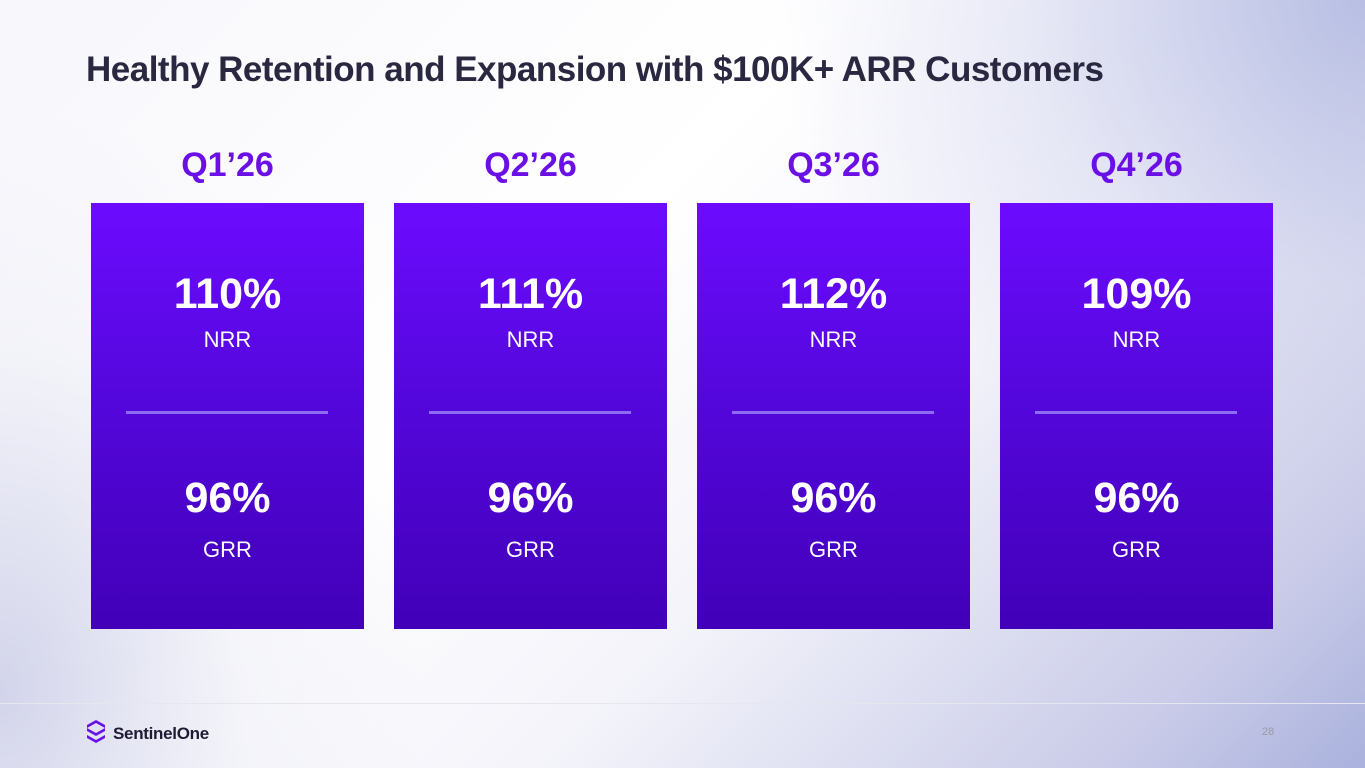 The image size is (1365, 768). I want to click on sentinelone-logo: SentinelOne, so click(147, 734).